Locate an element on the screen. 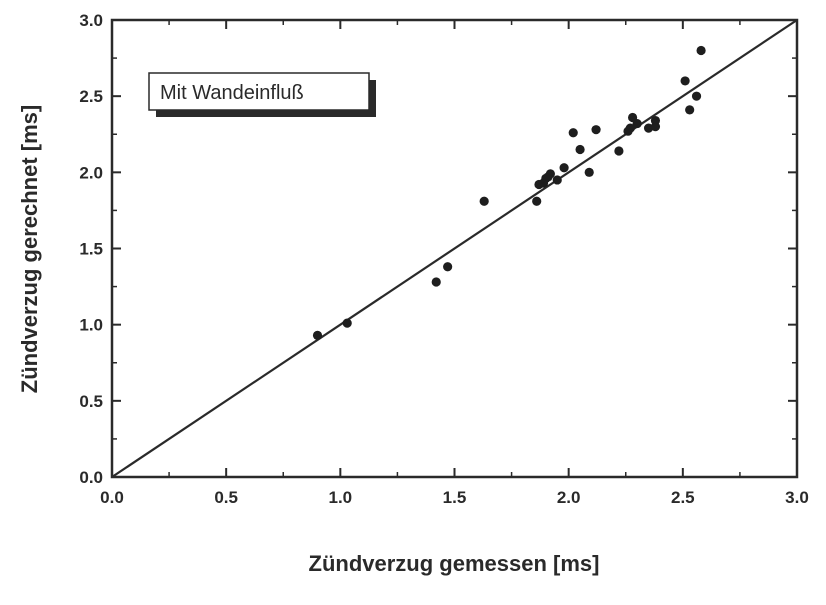 This screenshot has height=605, width=826. x-tick-label: 2.0 is located at coordinates (569, 497).